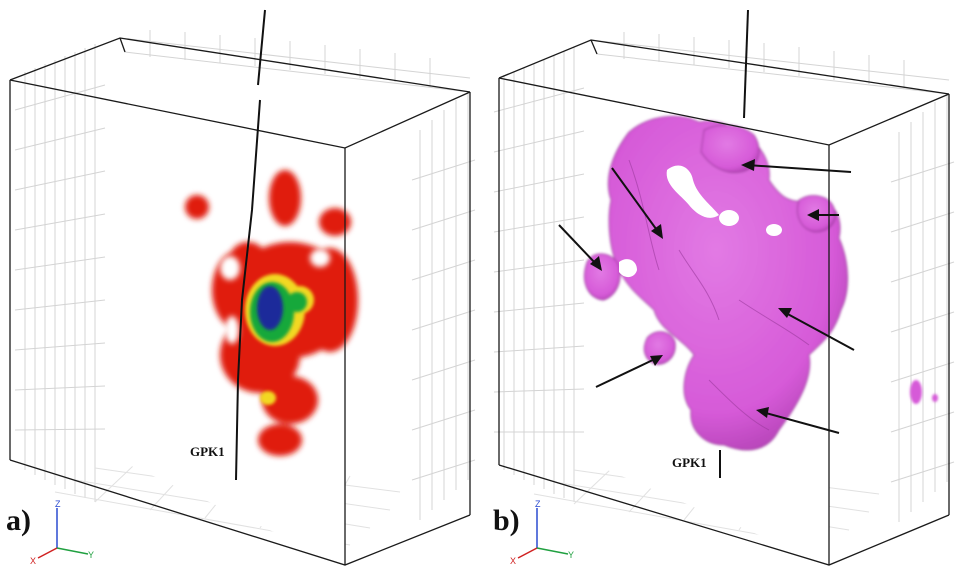 The image size is (958, 575). I want to click on main-cluster, so click(727, 283).